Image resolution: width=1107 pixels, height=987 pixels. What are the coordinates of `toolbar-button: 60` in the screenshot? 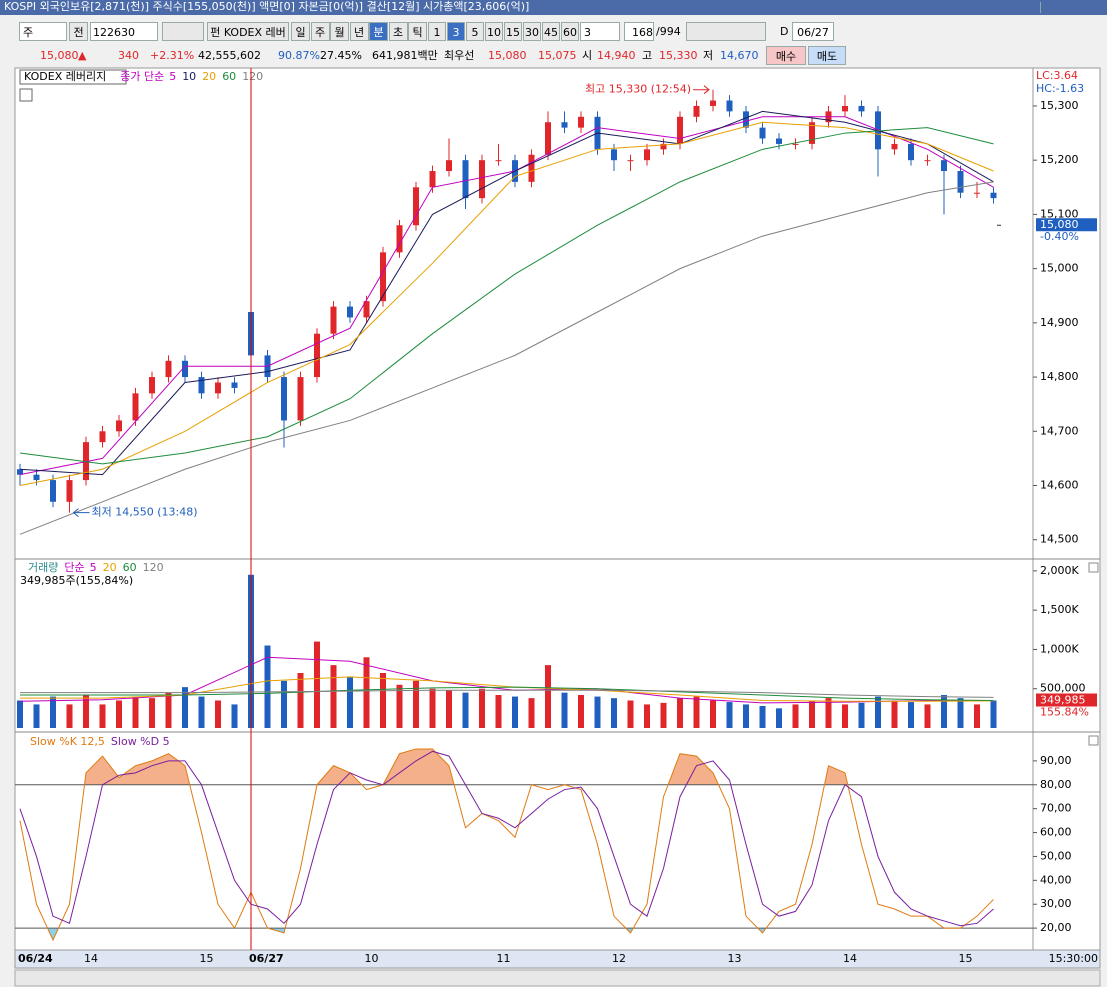 It's located at (570, 31).